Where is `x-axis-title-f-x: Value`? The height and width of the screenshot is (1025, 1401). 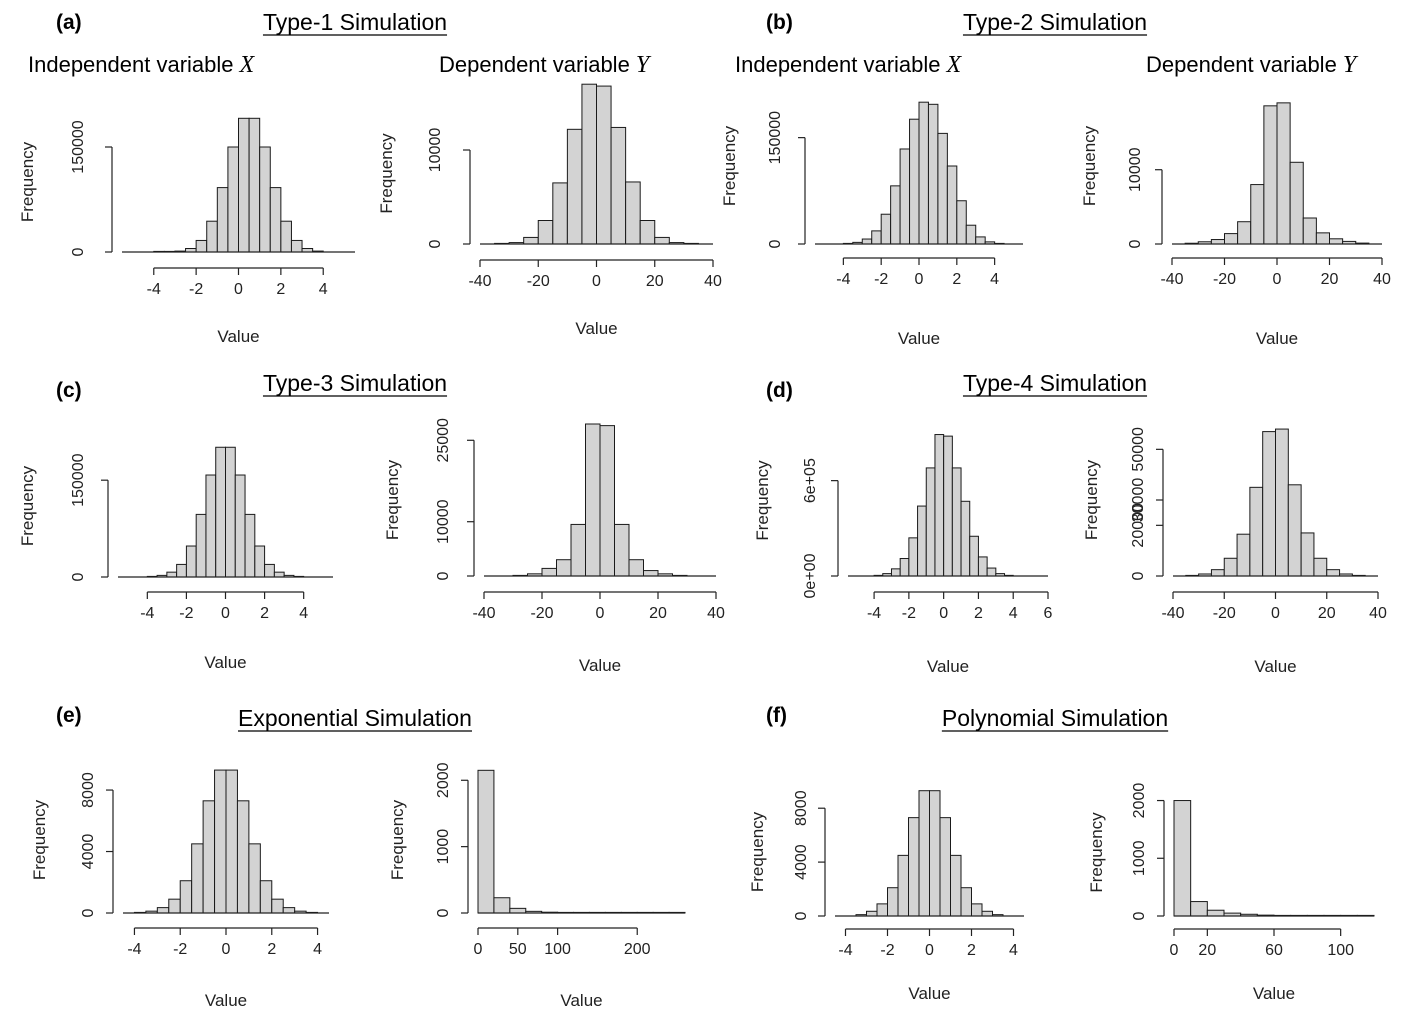
x-axis-title-f-x: Value is located at coordinates (929, 993).